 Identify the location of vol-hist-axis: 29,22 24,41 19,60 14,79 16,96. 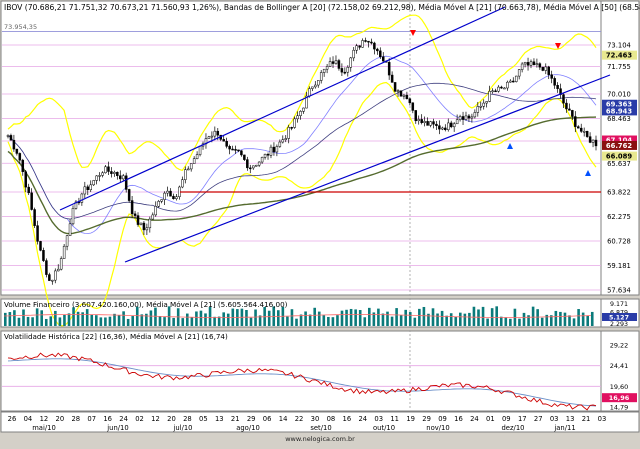
(619, 377).